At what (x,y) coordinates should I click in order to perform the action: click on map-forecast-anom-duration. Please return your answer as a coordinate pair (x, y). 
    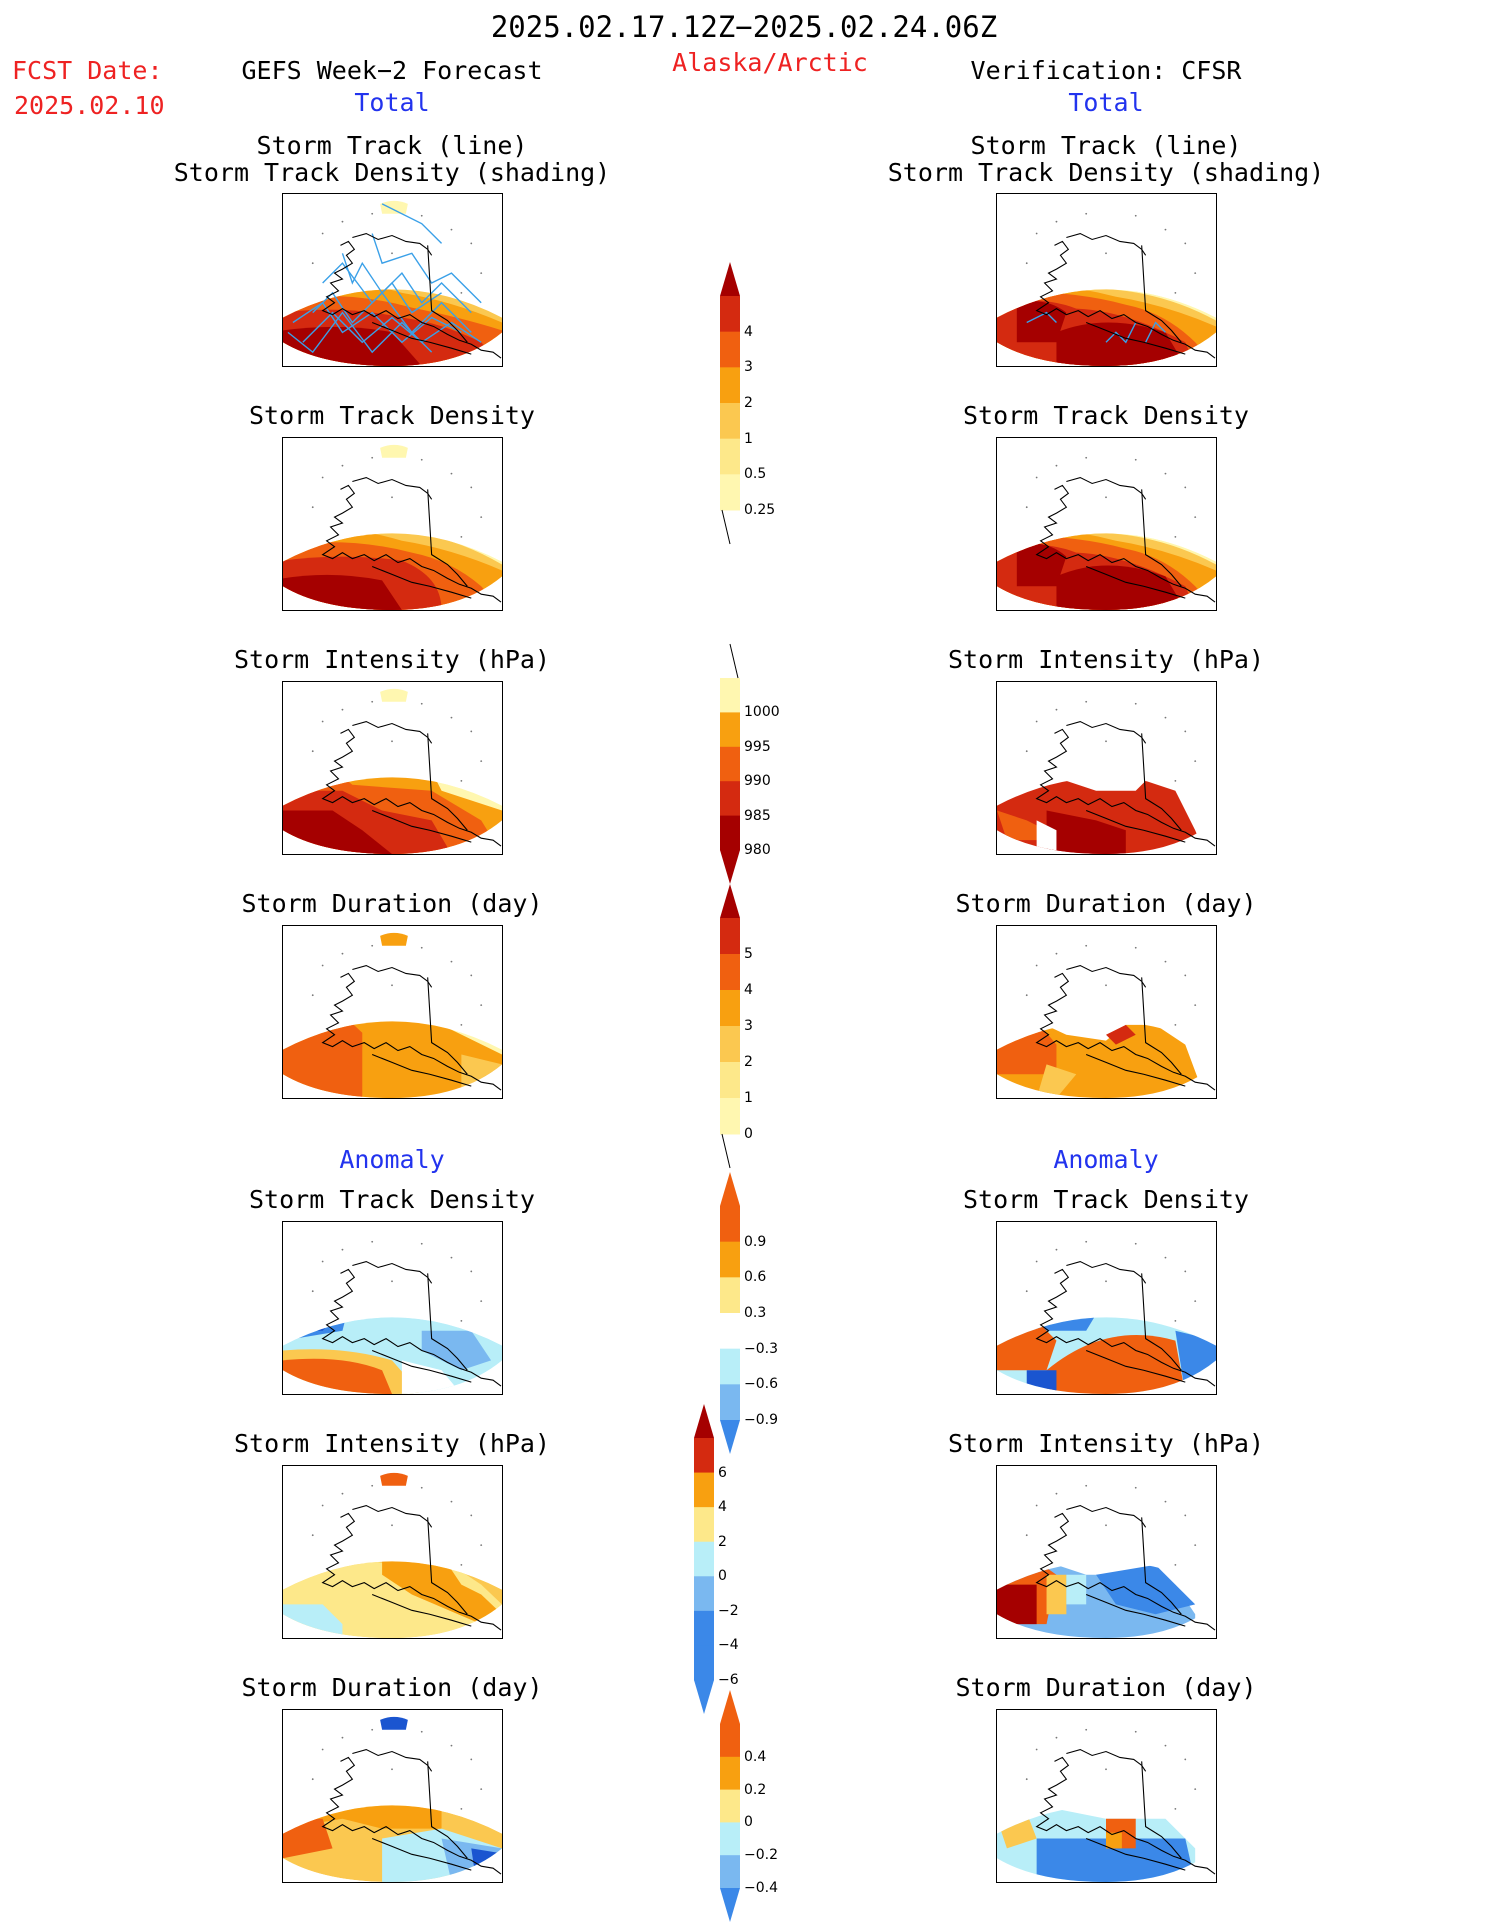
    Looking at the image, I should click on (392, 1796).